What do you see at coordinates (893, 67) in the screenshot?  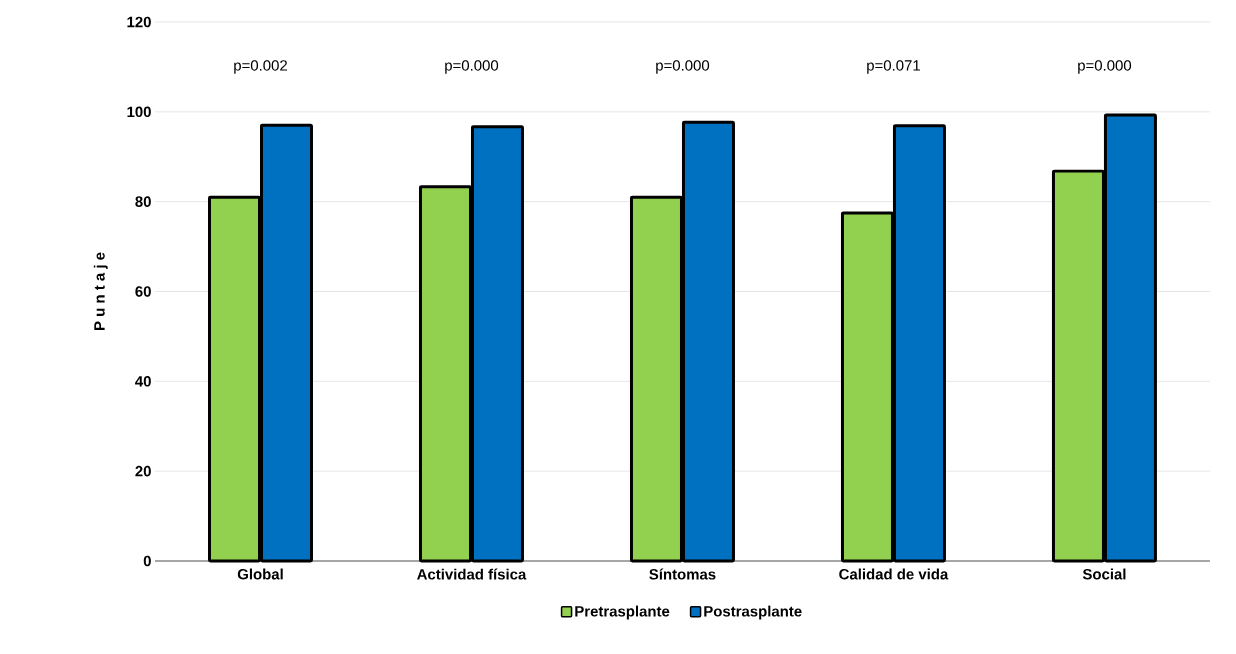 I see `annotation: p=0.071` at bounding box center [893, 67].